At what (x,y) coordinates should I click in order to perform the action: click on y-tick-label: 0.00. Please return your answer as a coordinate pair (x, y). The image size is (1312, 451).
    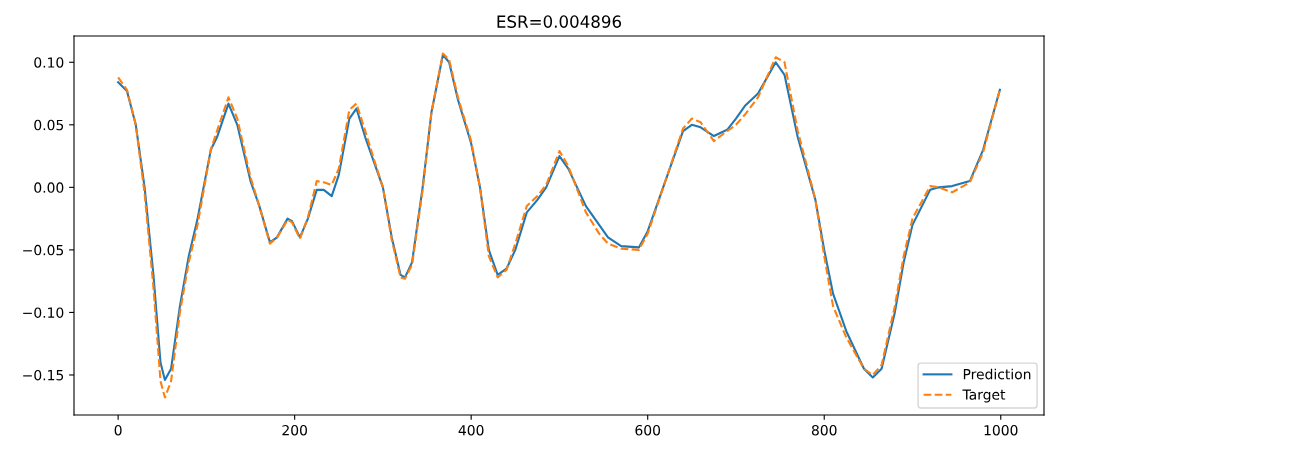
    Looking at the image, I should click on (49, 187).